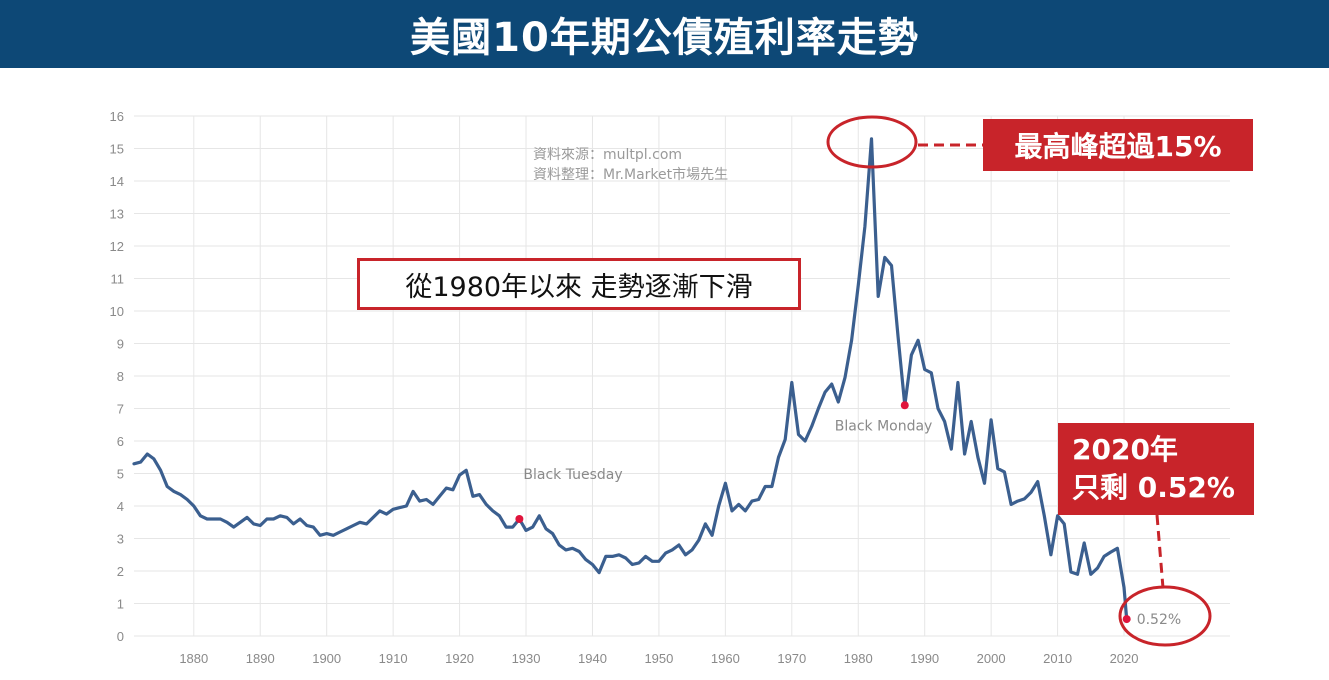 This screenshot has height=680, width=1329. Describe the element at coordinates (120, 506) in the screenshot. I see `y-tick-label: 4` at that location.